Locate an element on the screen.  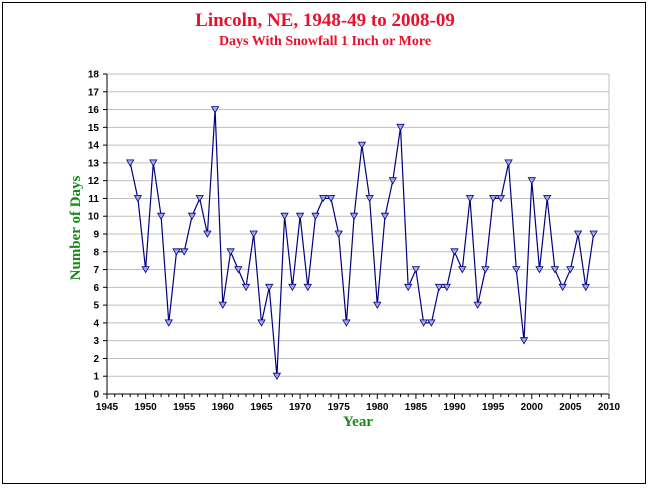
x-tick-label: 1975 is located at coordinates (339, 407).